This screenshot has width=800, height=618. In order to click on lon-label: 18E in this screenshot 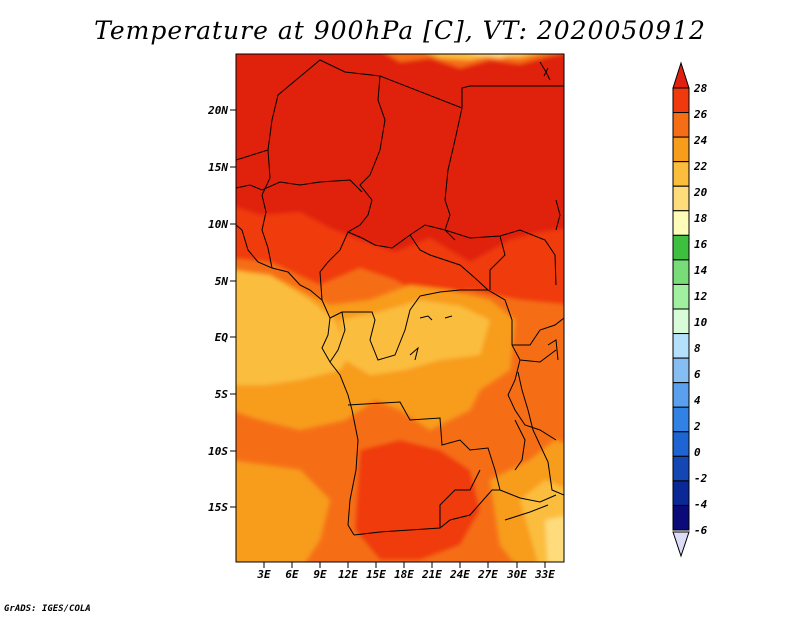, I will do `click(404, 574)`.